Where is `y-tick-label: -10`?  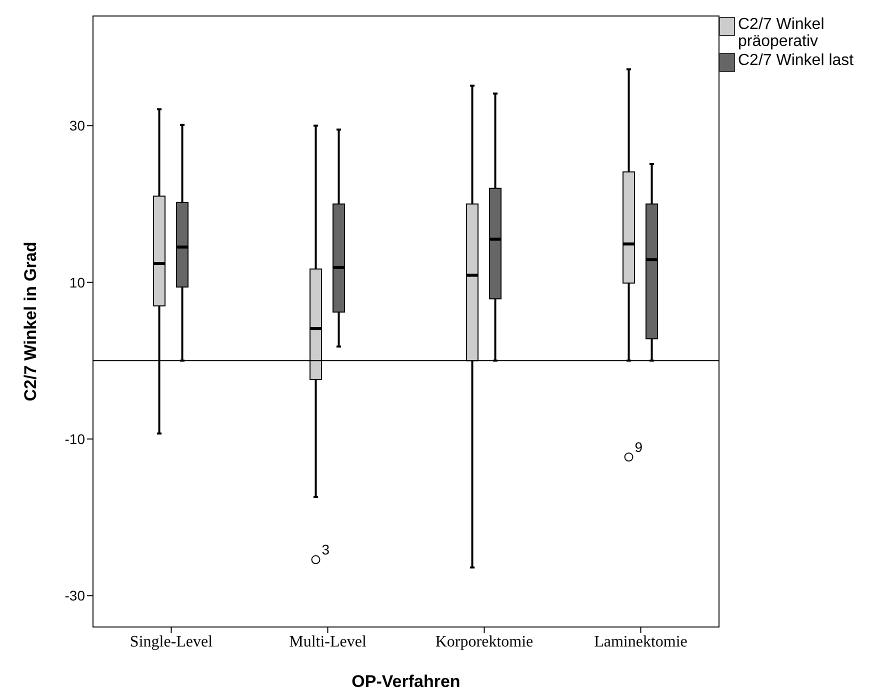 y-tick-label: -10 is located at coordinates (75, 438).